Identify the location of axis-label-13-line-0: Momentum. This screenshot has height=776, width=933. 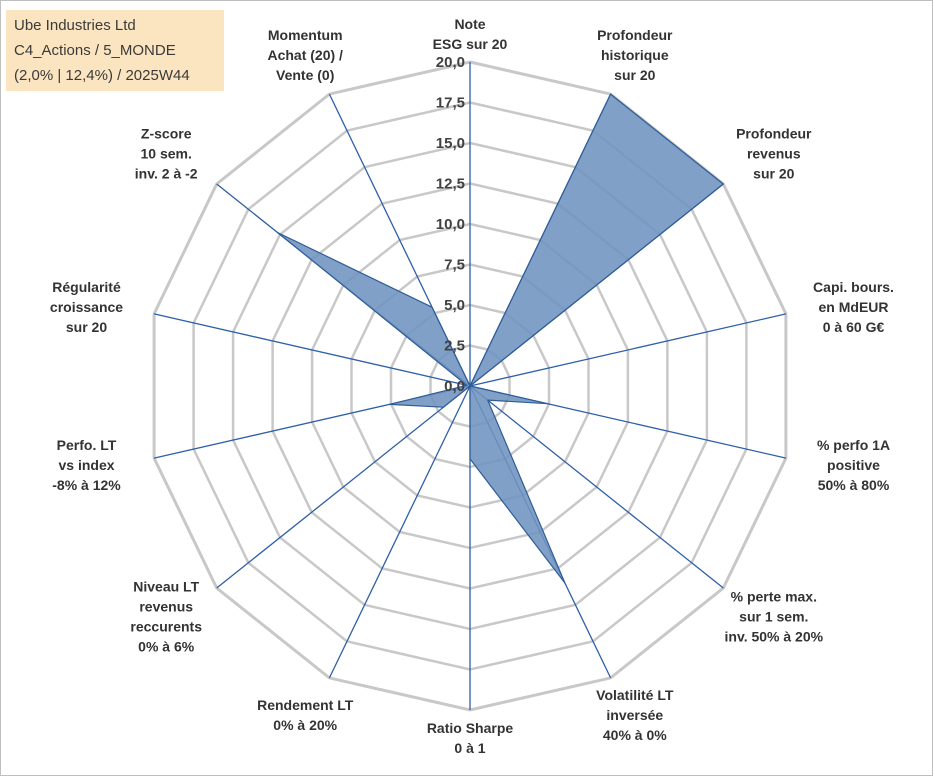
(305, 35).